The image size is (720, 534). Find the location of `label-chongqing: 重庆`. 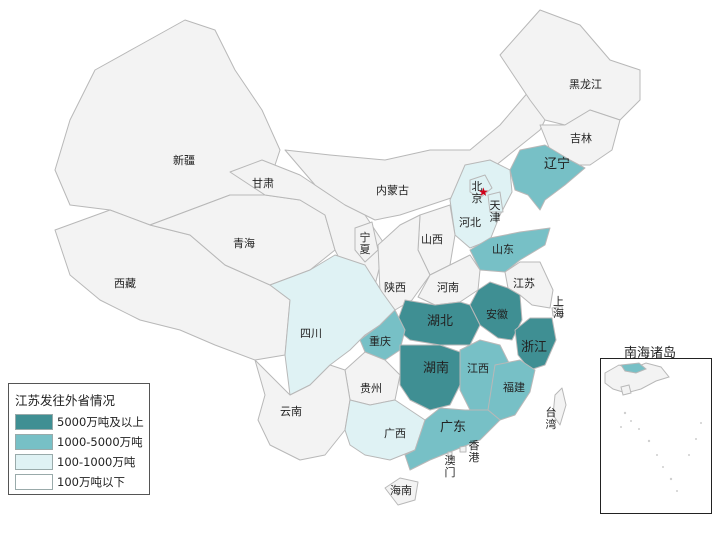

label-chongqing: 重庆 is located at coordinates (380, 341).